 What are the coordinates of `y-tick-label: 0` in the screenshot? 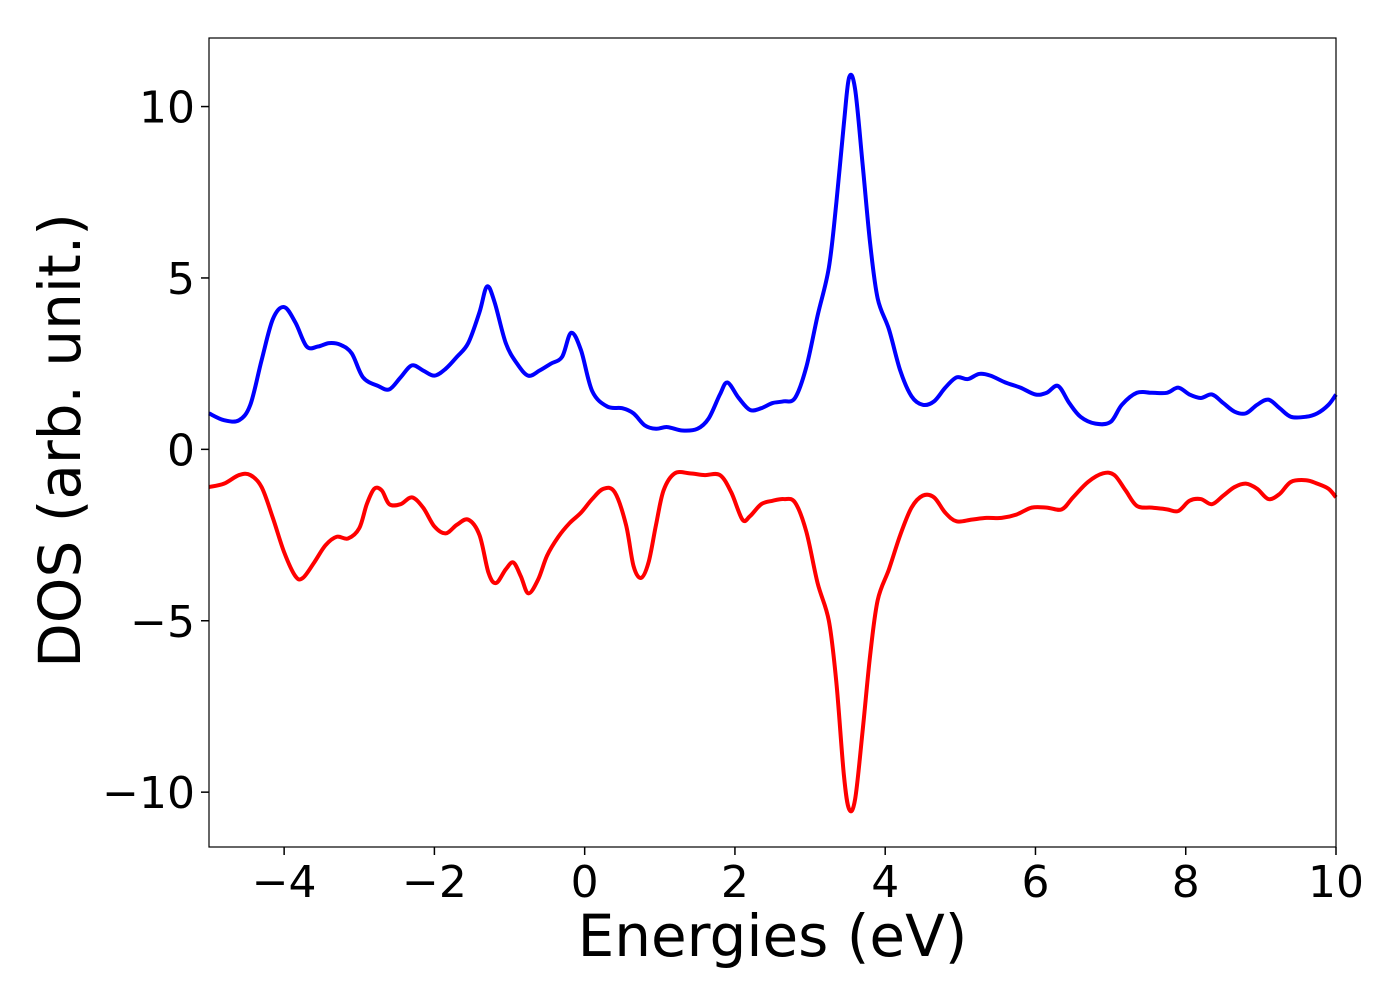 It's located at (181, 450).